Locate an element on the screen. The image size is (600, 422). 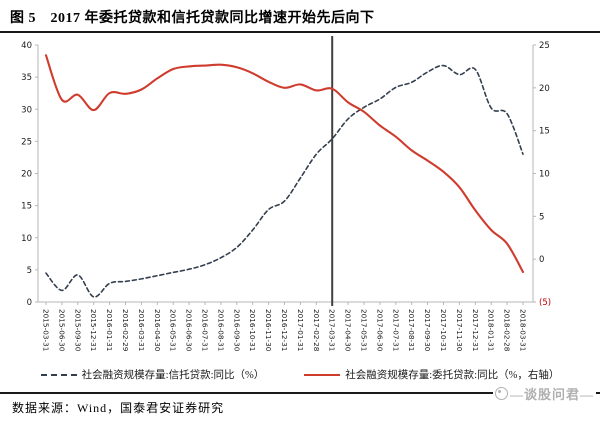
legend-item-entrusted-loans: 社会融资规模存量:委托贷款:同比（%，右轴） is located at coordinates (431, 374).